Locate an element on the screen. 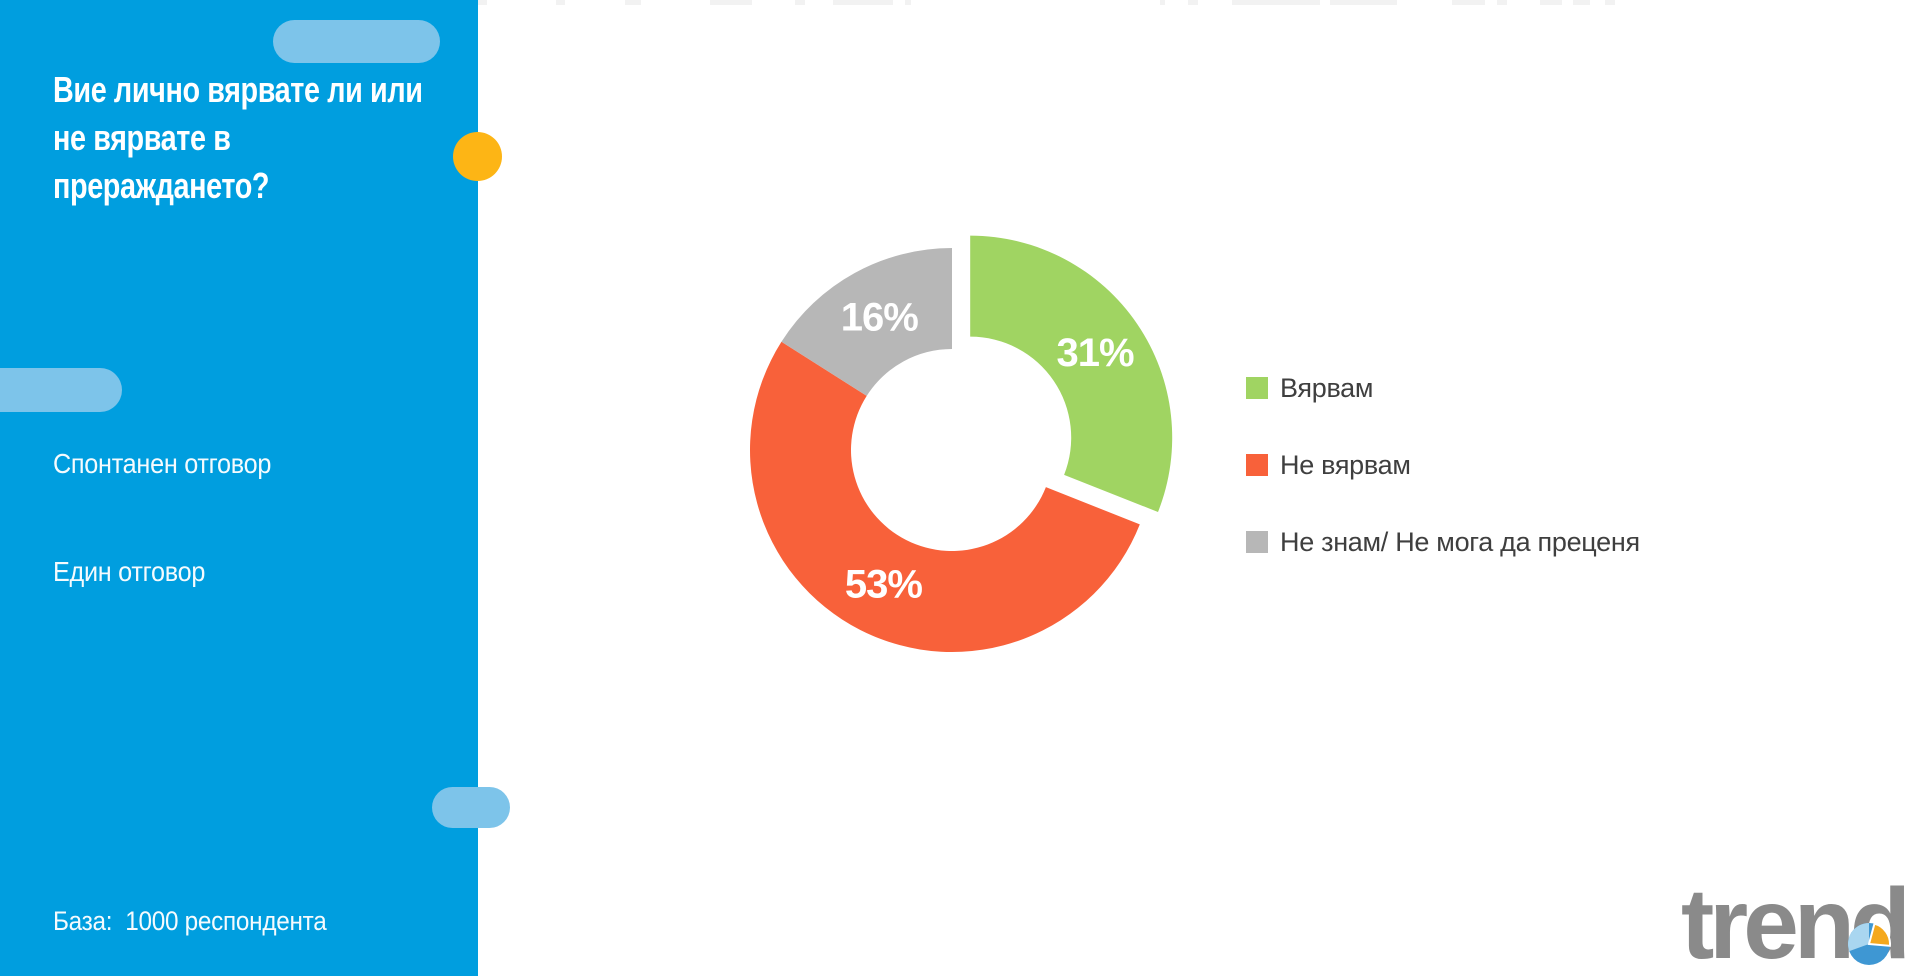  legend-label: Не вярвам is located at coordinates (1345, 464).